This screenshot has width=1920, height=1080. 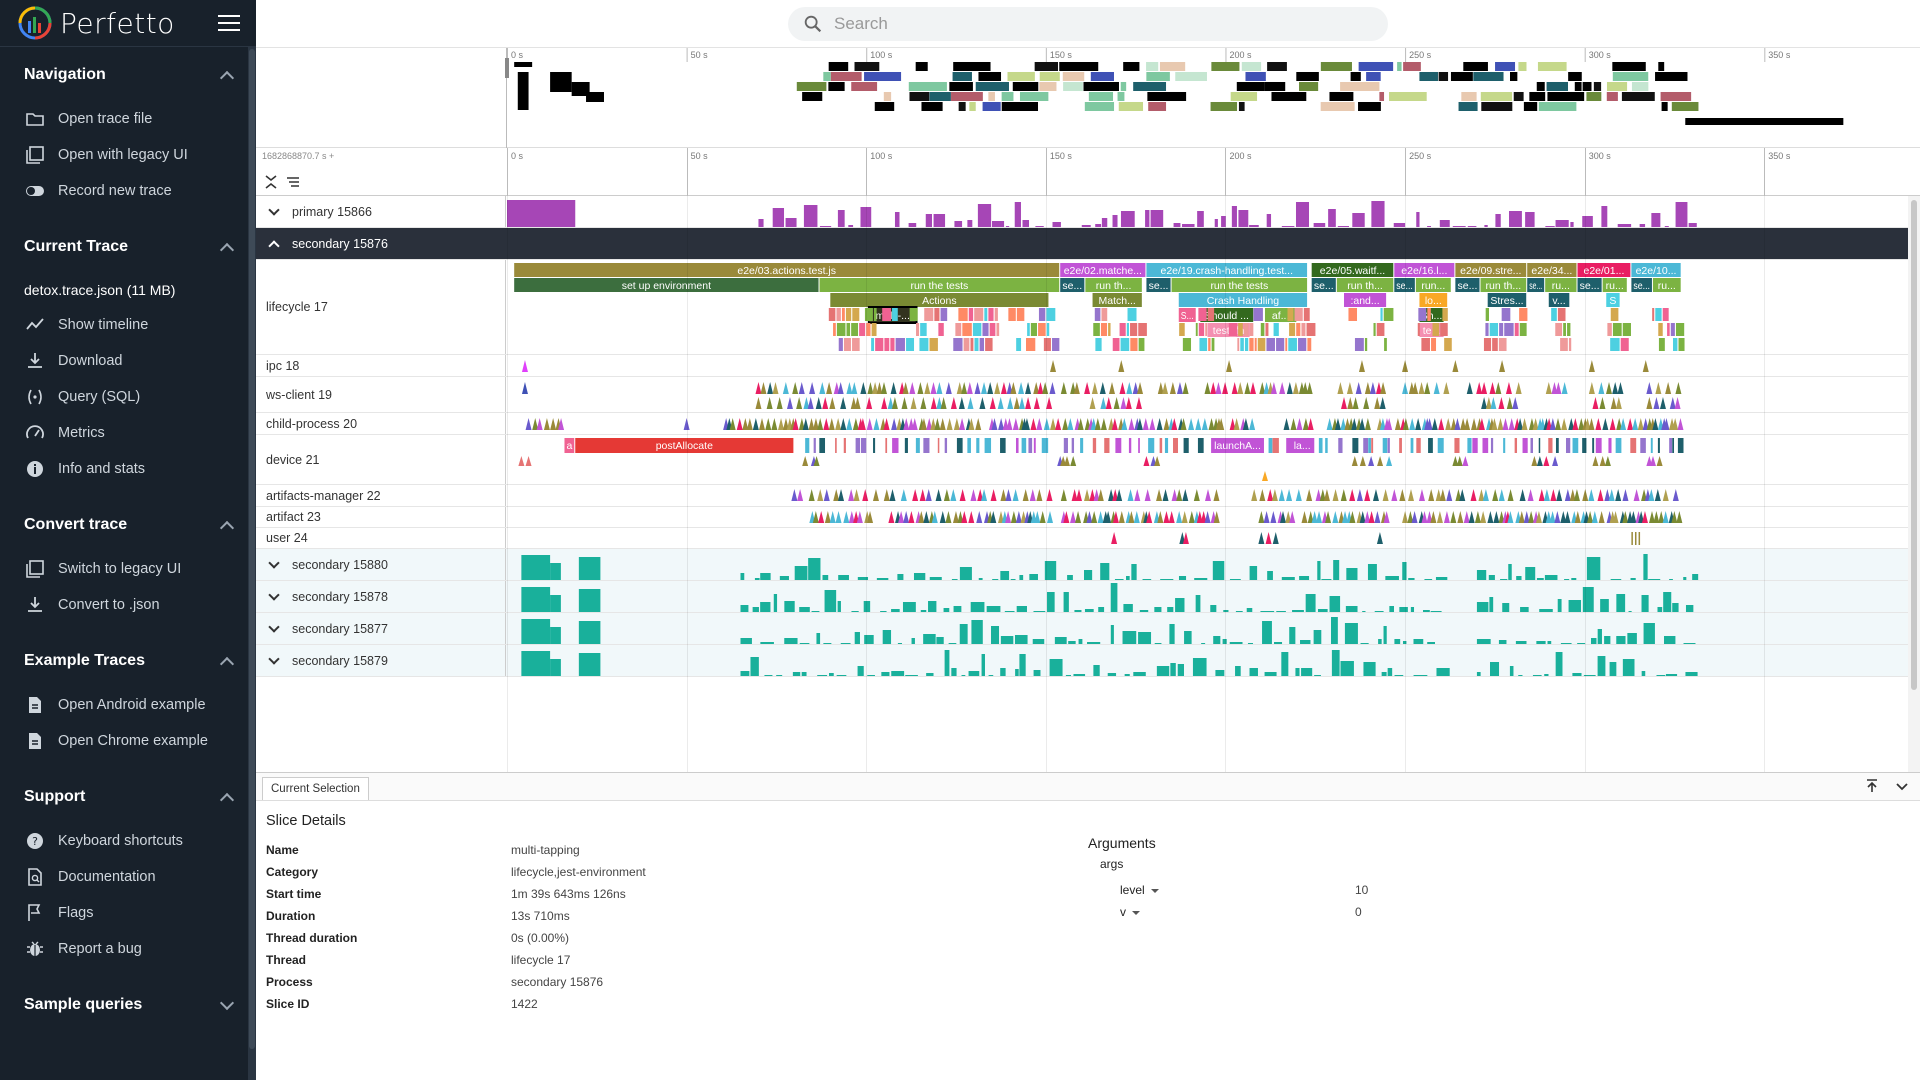 I want to click on process-track: secondary 15877, so click(x=1082, y=629).